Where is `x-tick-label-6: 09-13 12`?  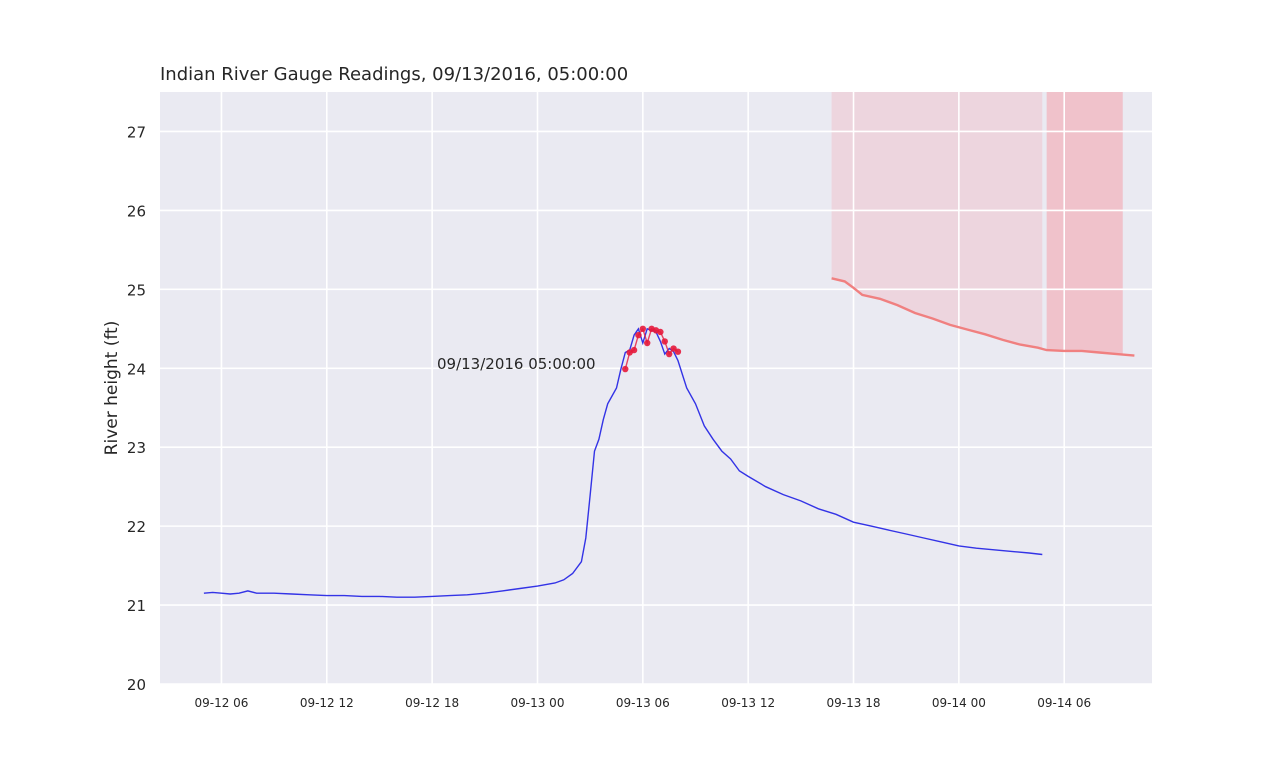
x-tick-label-6: 09-13 12 is located at coordinates (748, 703).